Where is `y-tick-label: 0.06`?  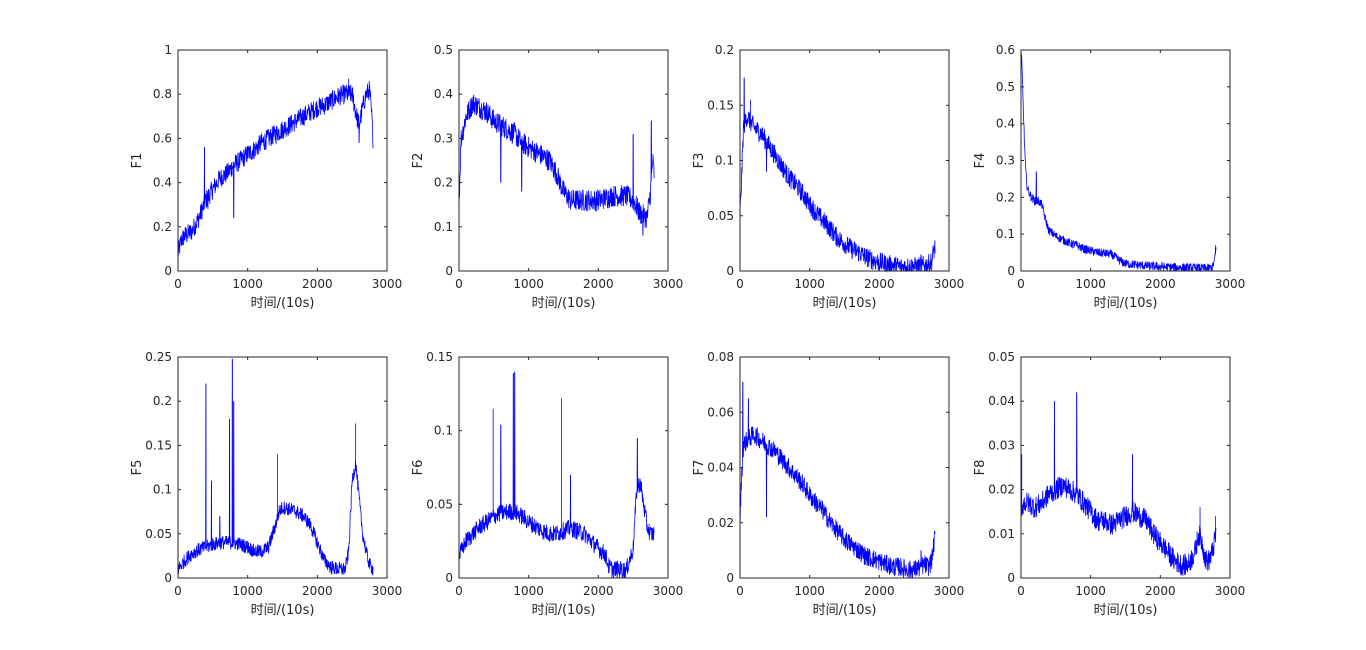
y-tick-label: 0.06 is located at coordinates (720, 412).